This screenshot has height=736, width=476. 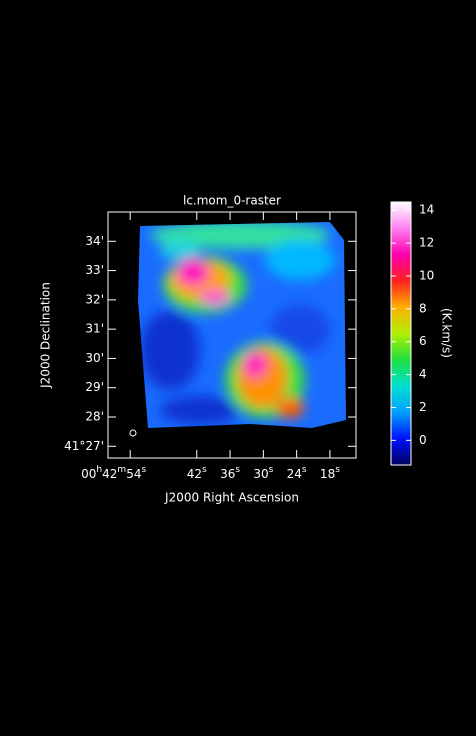 I want to click on y-axis-label: J2000 Declination, so click(x=46, y=335).